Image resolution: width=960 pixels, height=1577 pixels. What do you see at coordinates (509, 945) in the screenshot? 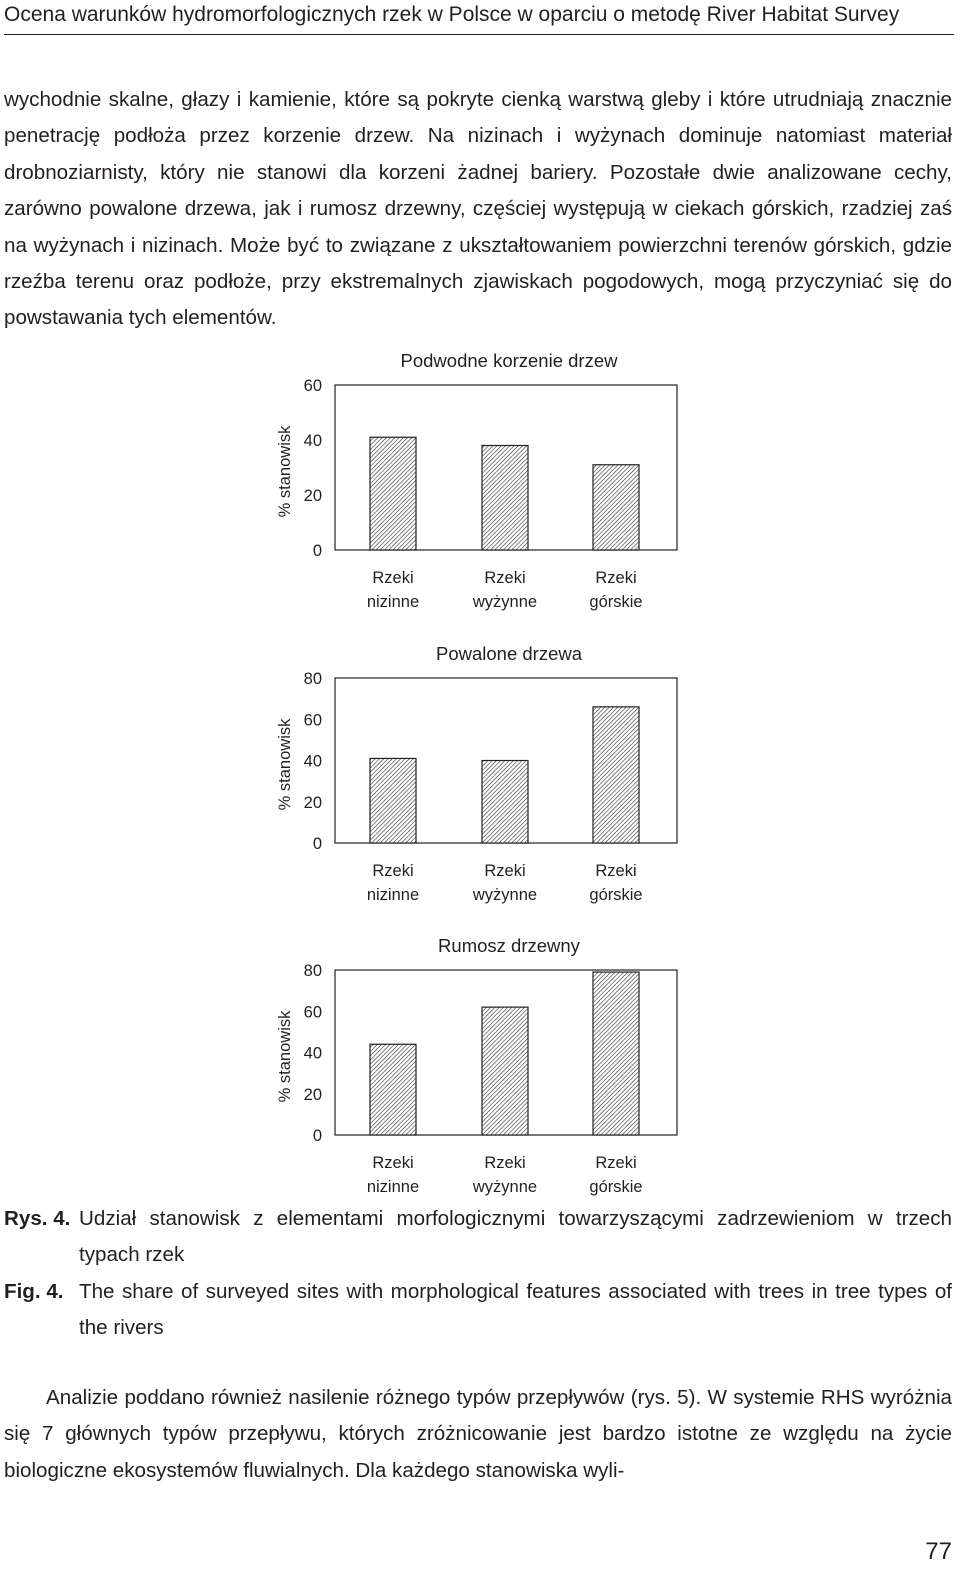
I see `chart-title: Rumosz drzewny` at bounding box center [509, 945].